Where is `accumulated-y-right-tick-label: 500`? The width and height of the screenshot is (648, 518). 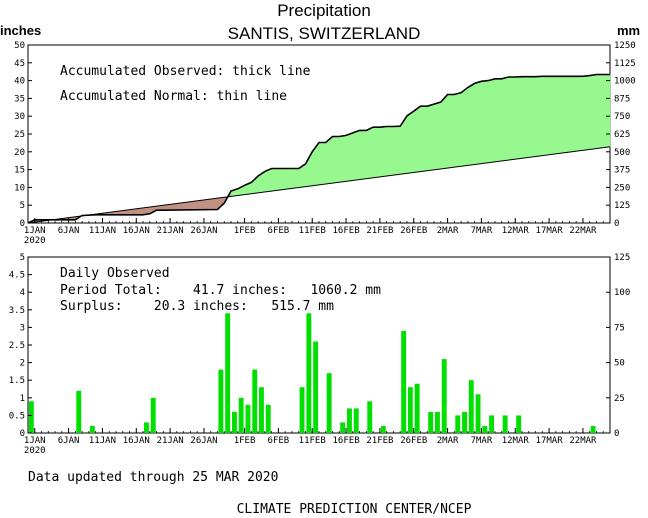
accumulated-y-right-tick-label: 500 is located at coordinates (622, 153).